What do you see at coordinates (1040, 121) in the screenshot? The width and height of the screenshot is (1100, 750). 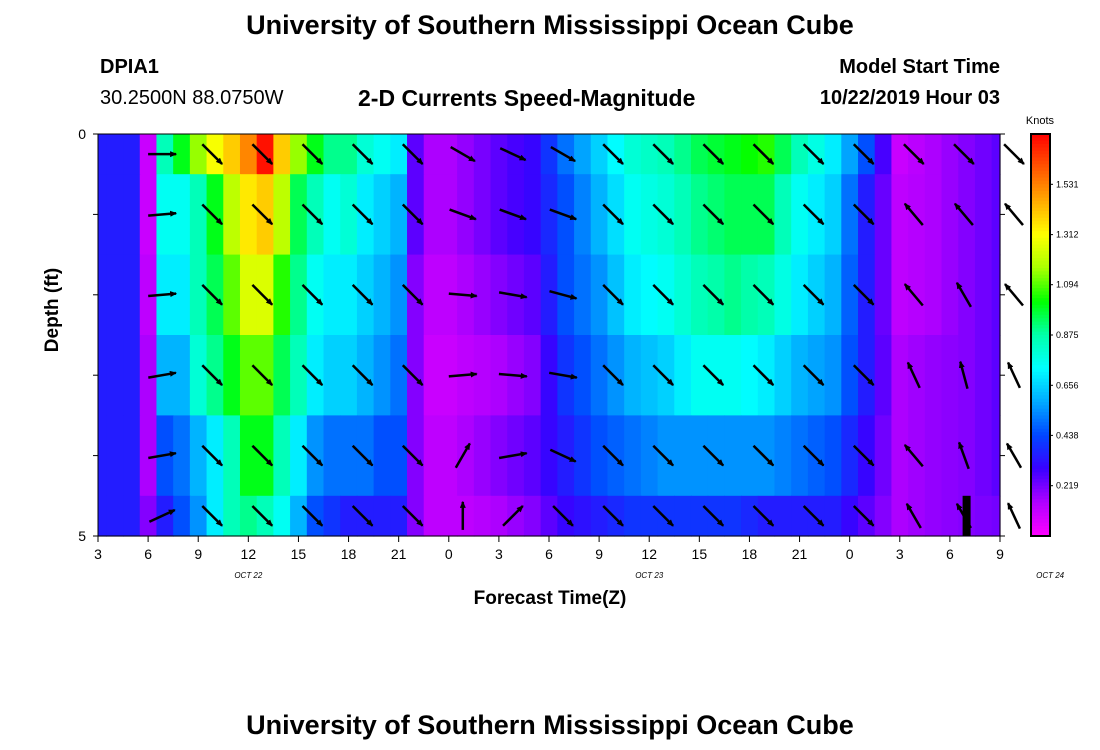 I see `colorbar-label: Knots` at bounding box center [1040, 121].